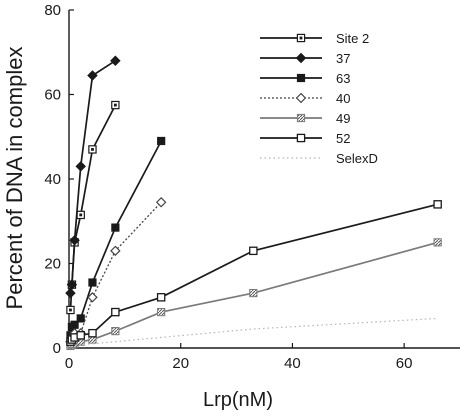  What do you see at coordinates (52, 95) in the screenshot?
I see `y-tick-label: 60` at bounding box center [52, 95].